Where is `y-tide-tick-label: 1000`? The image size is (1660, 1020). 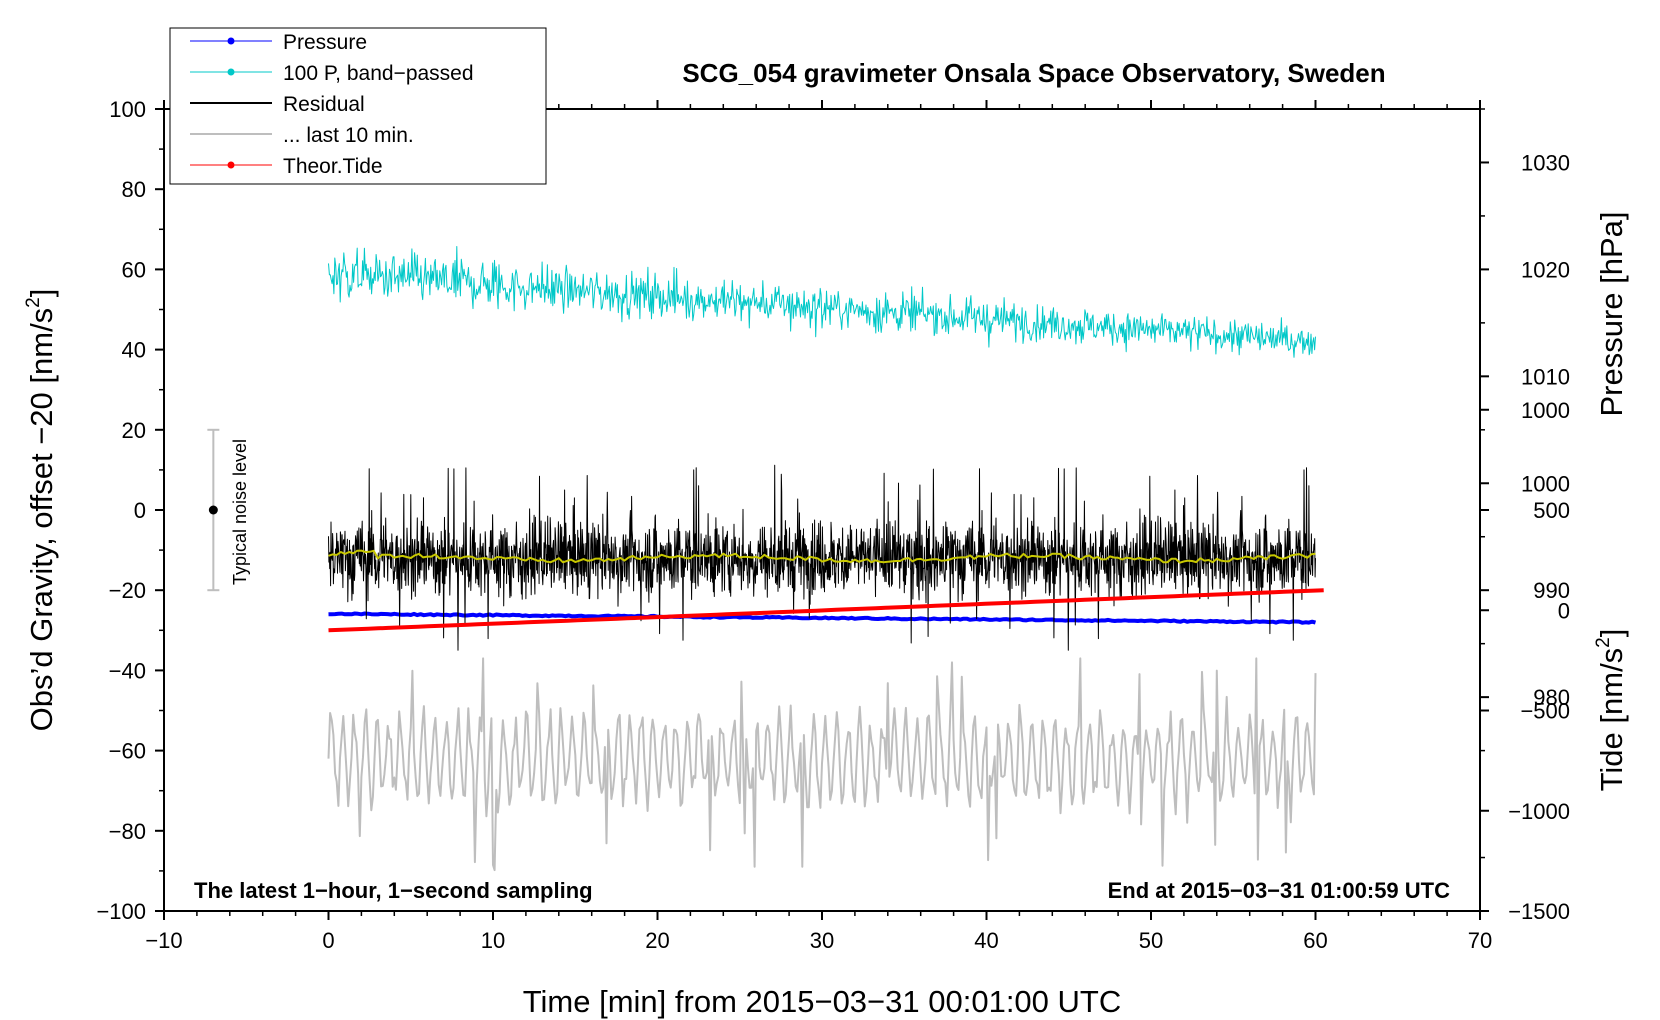 y-tide-tick-label: 1000 is located at coordinates (1545, 410).